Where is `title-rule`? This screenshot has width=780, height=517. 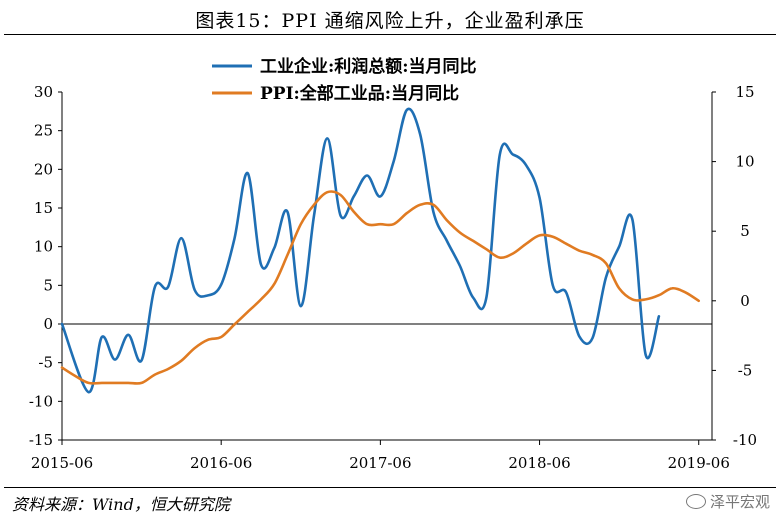 title-rule is located at coordinates (390, 34).